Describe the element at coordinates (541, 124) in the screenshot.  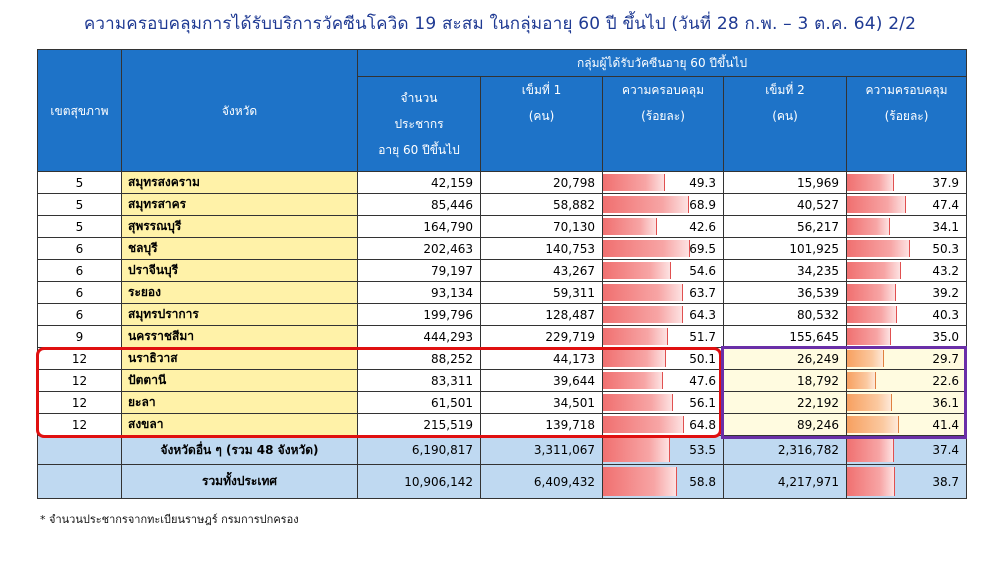
I see `header-dose1: เข็มที่ 1 (คน)` at that location.